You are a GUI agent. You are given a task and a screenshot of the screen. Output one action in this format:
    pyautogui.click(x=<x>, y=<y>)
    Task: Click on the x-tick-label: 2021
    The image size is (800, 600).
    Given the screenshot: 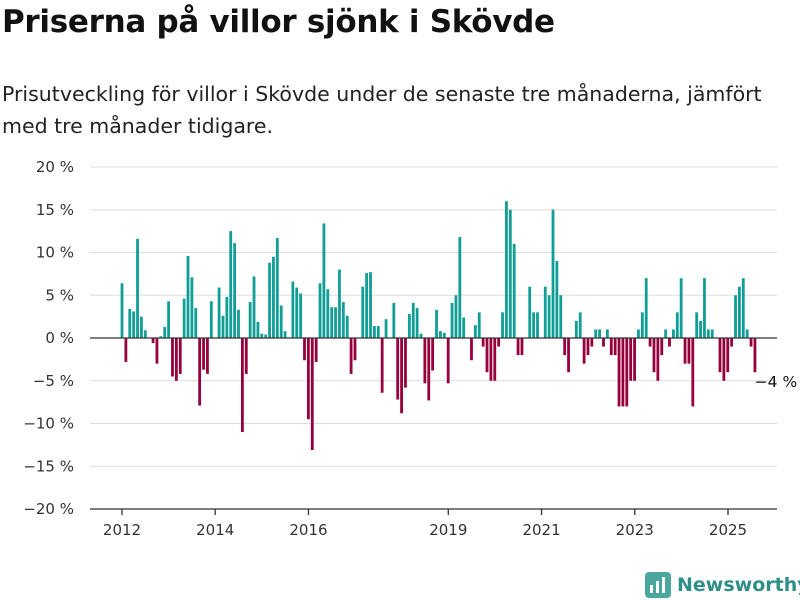 What is the action you would take?
    pyautogui.click(x=541, y=530)
    